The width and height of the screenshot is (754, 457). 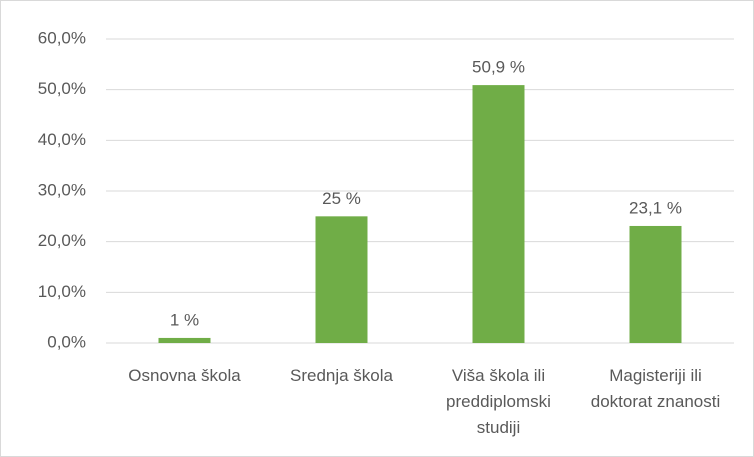 I want to click on y-tick-label: 0,0%, so click(x=66, y=341).